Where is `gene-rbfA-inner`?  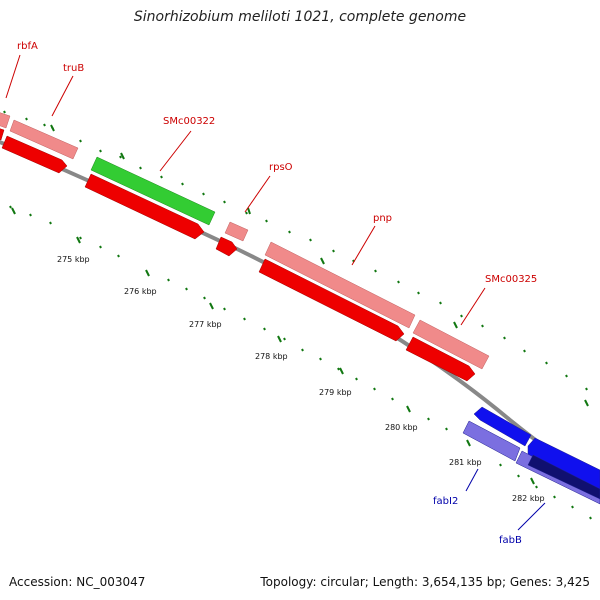
gene-rbfA-inner is located at coordinates (2, 134).